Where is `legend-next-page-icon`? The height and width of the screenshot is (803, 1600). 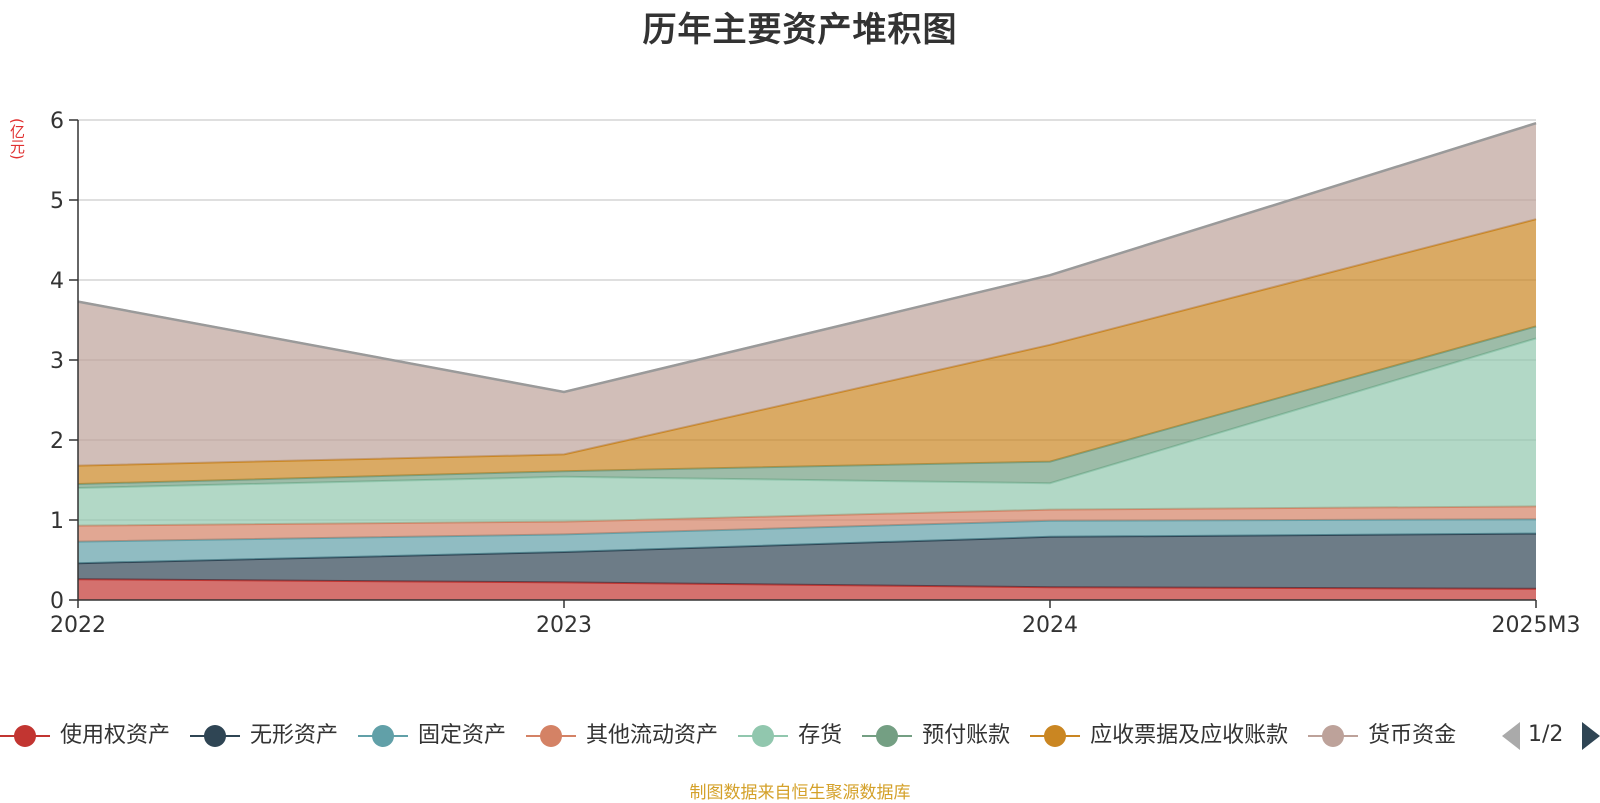 legend-next-page-icon is located at coordinates (1591, 736).